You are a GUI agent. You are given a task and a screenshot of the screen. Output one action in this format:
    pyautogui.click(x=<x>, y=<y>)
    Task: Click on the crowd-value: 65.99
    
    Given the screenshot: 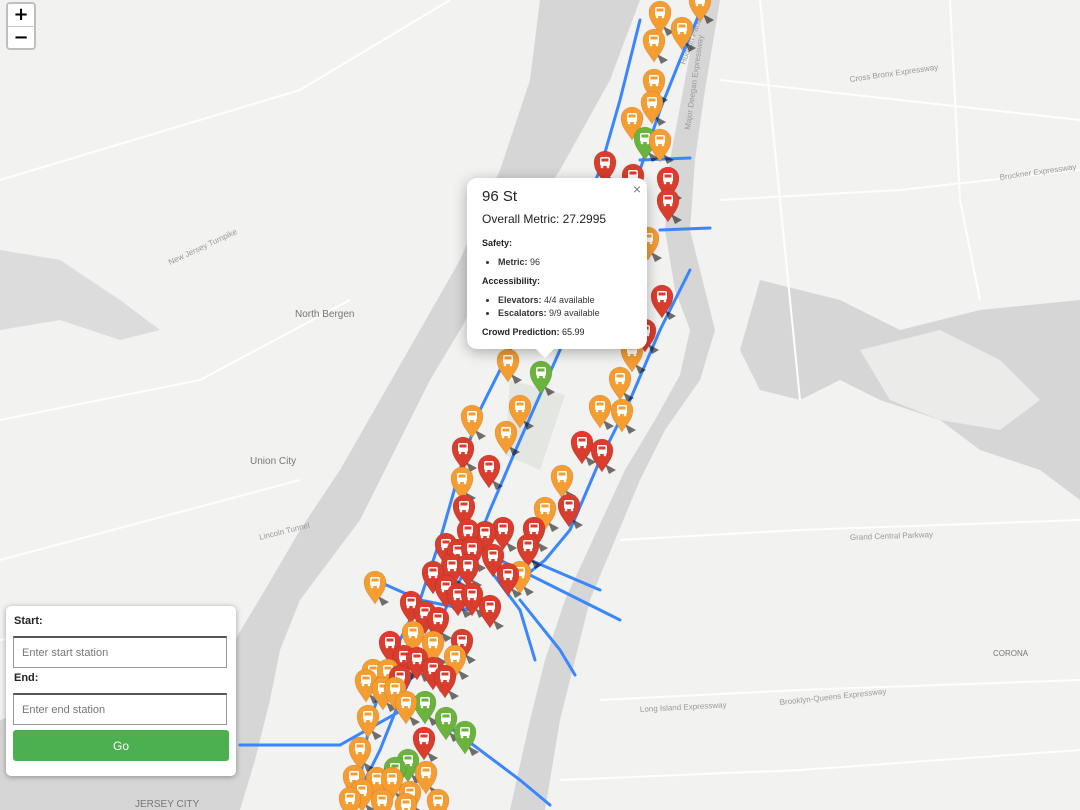 What is the action you would take?
    pyautogui.click(x=573, y=332)
    